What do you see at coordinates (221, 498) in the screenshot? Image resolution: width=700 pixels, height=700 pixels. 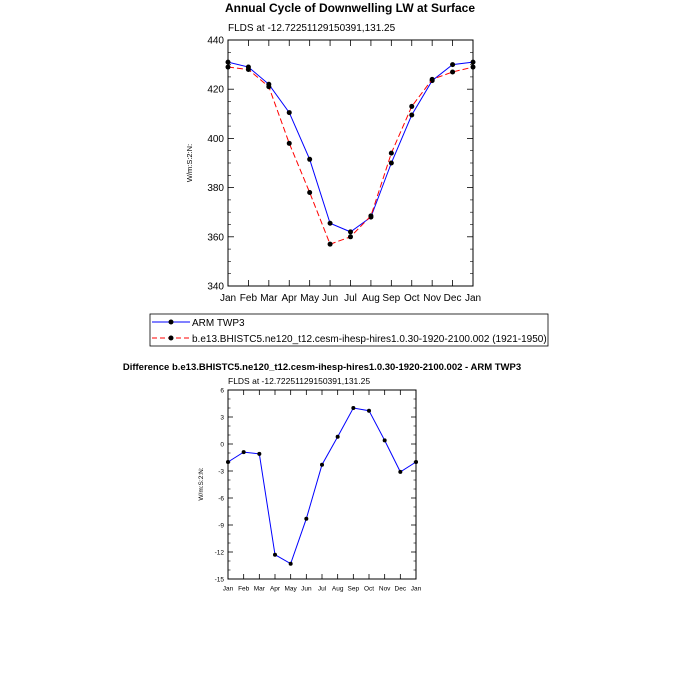 I see `y-tick-label: -6` at bounding box center [221, 498].